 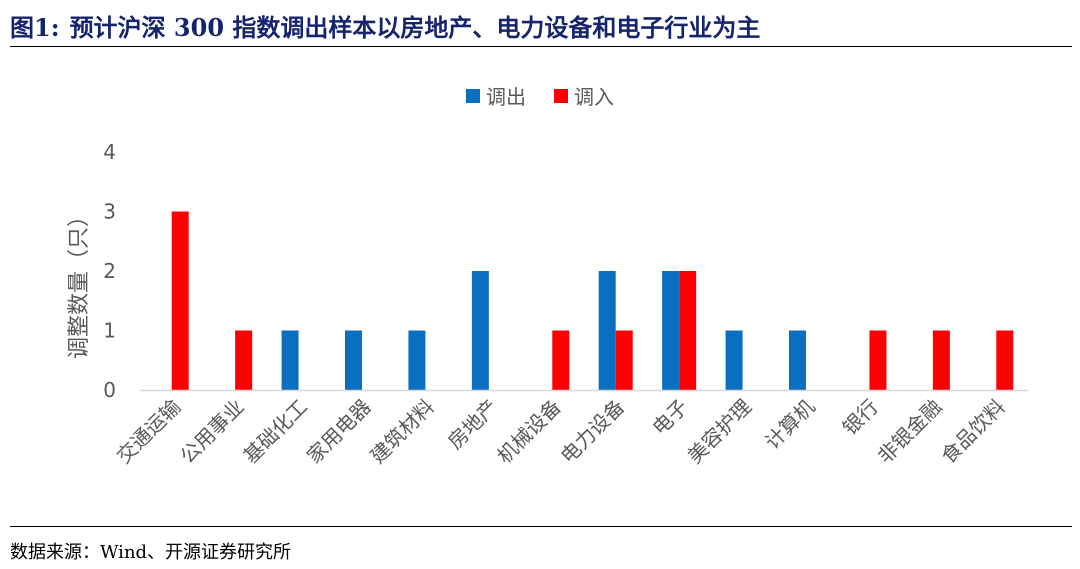 What do you see at coordinates (669, 417) in the screenshot?
I see `x-tick-label: 电子` at bounding box center [669, 417].